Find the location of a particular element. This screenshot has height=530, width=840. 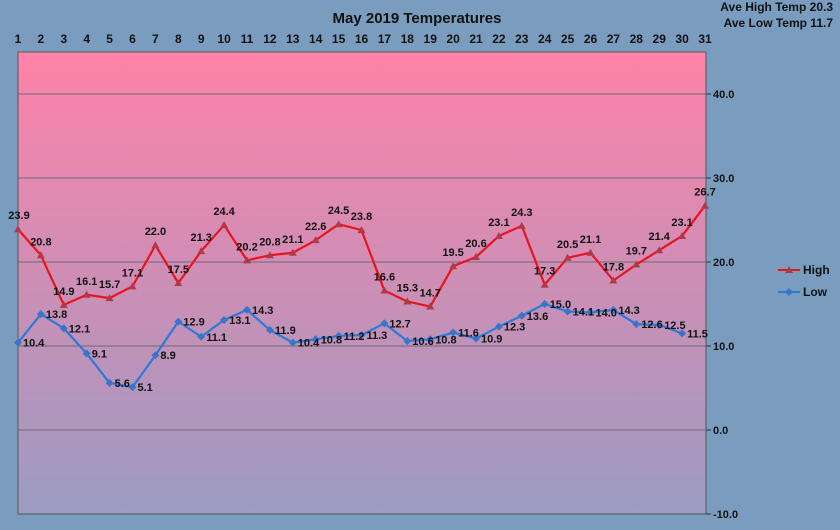

data-label-low: 14.0 is located at coordinates (606, 313).